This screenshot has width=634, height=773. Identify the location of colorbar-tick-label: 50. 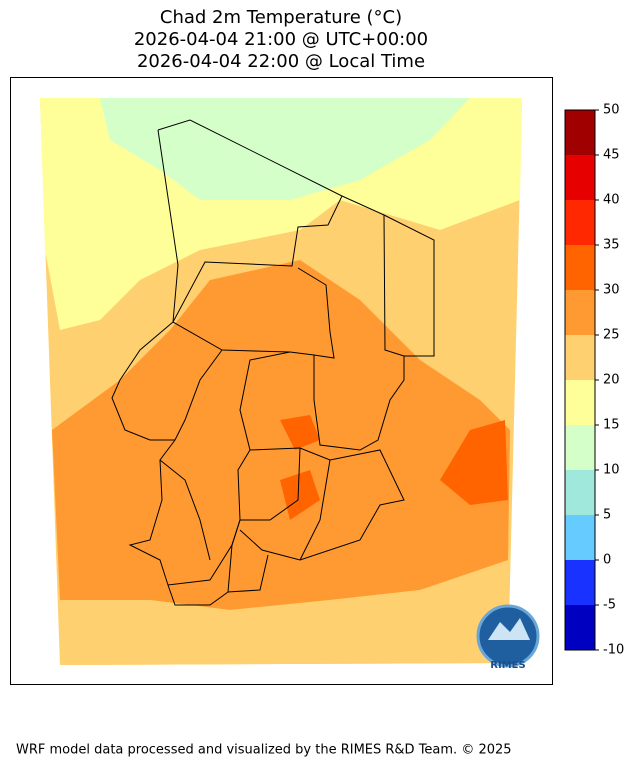
(611, 110).